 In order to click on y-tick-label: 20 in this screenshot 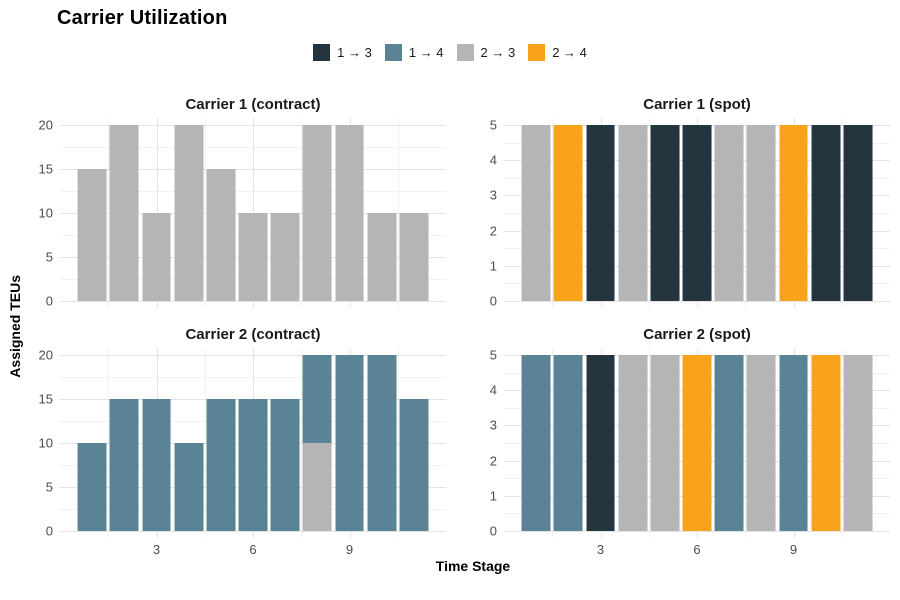, I will do `click(45, 125)`.